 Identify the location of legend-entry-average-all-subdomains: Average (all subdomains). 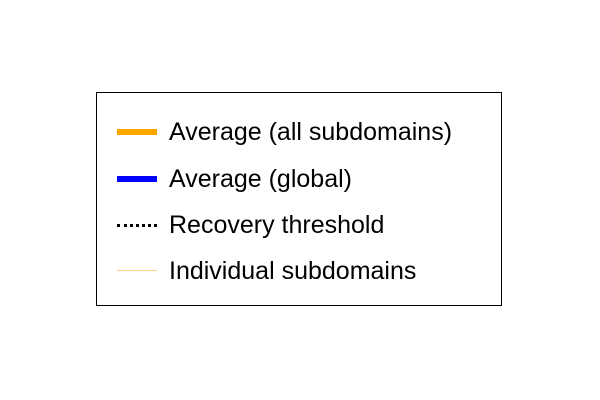
(299, 132).